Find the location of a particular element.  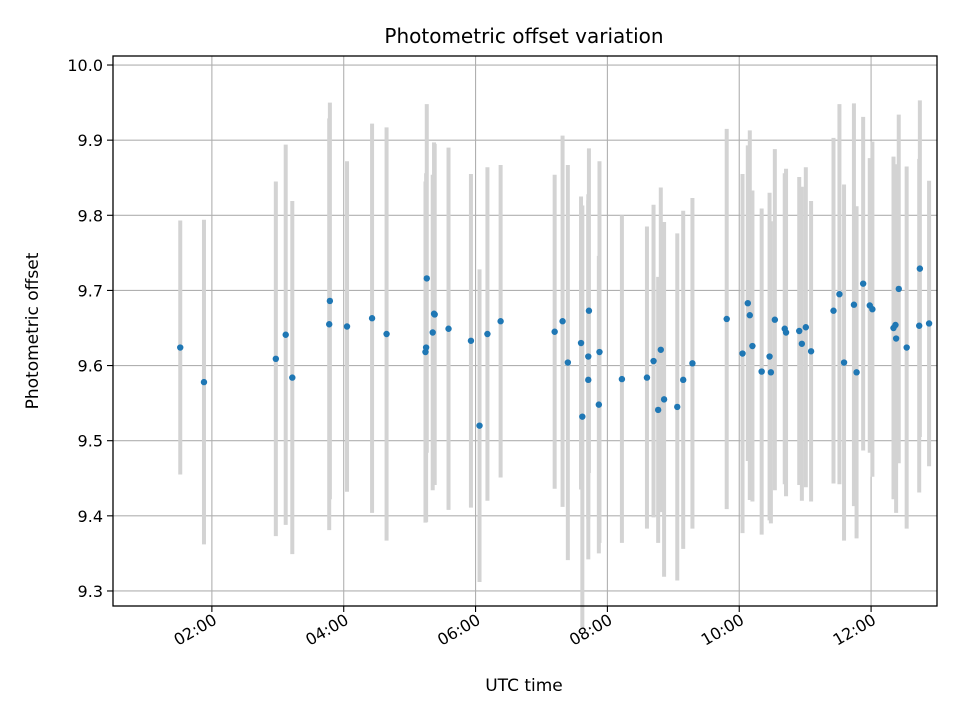

y-axis-label: Photometric offset is located at coordinates (33, 330).